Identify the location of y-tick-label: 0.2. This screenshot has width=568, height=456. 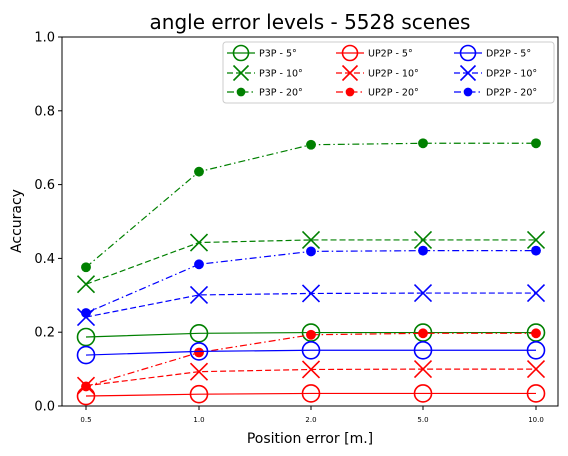
(44, 333).